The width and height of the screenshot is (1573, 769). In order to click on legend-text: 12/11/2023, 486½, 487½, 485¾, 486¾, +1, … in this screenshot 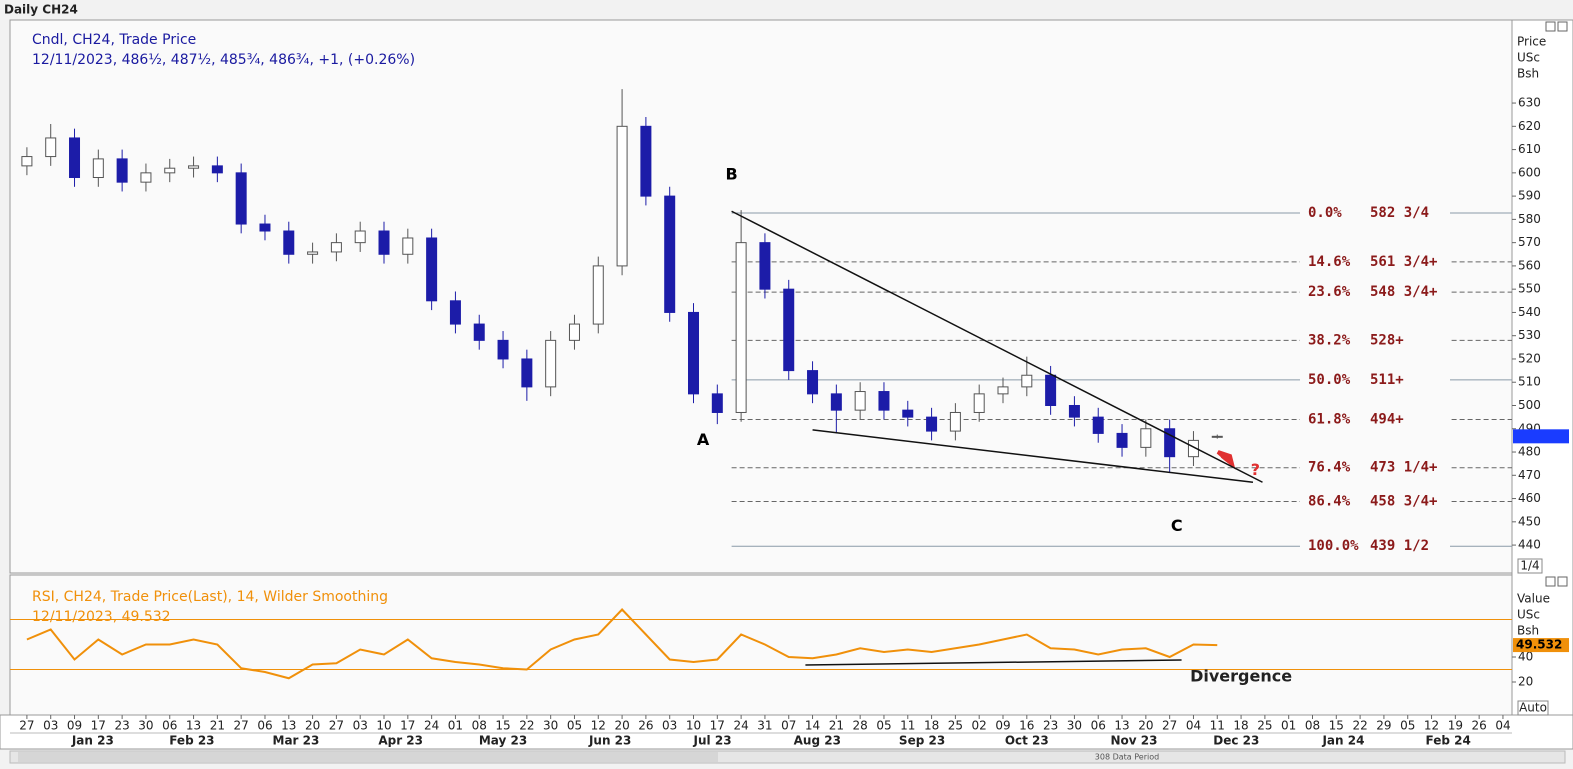, I will do `click(223, 60)`.